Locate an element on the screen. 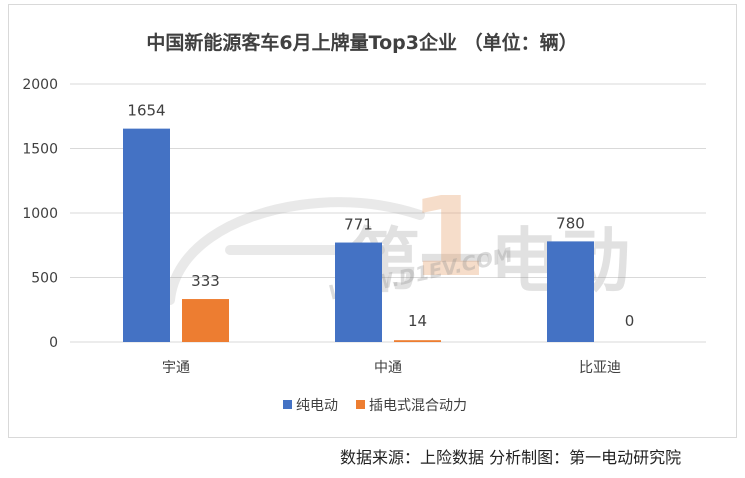 The width and height of the screenshot is (745, 478). y-tick-label: 2000 is located at coordinates (40, 85).